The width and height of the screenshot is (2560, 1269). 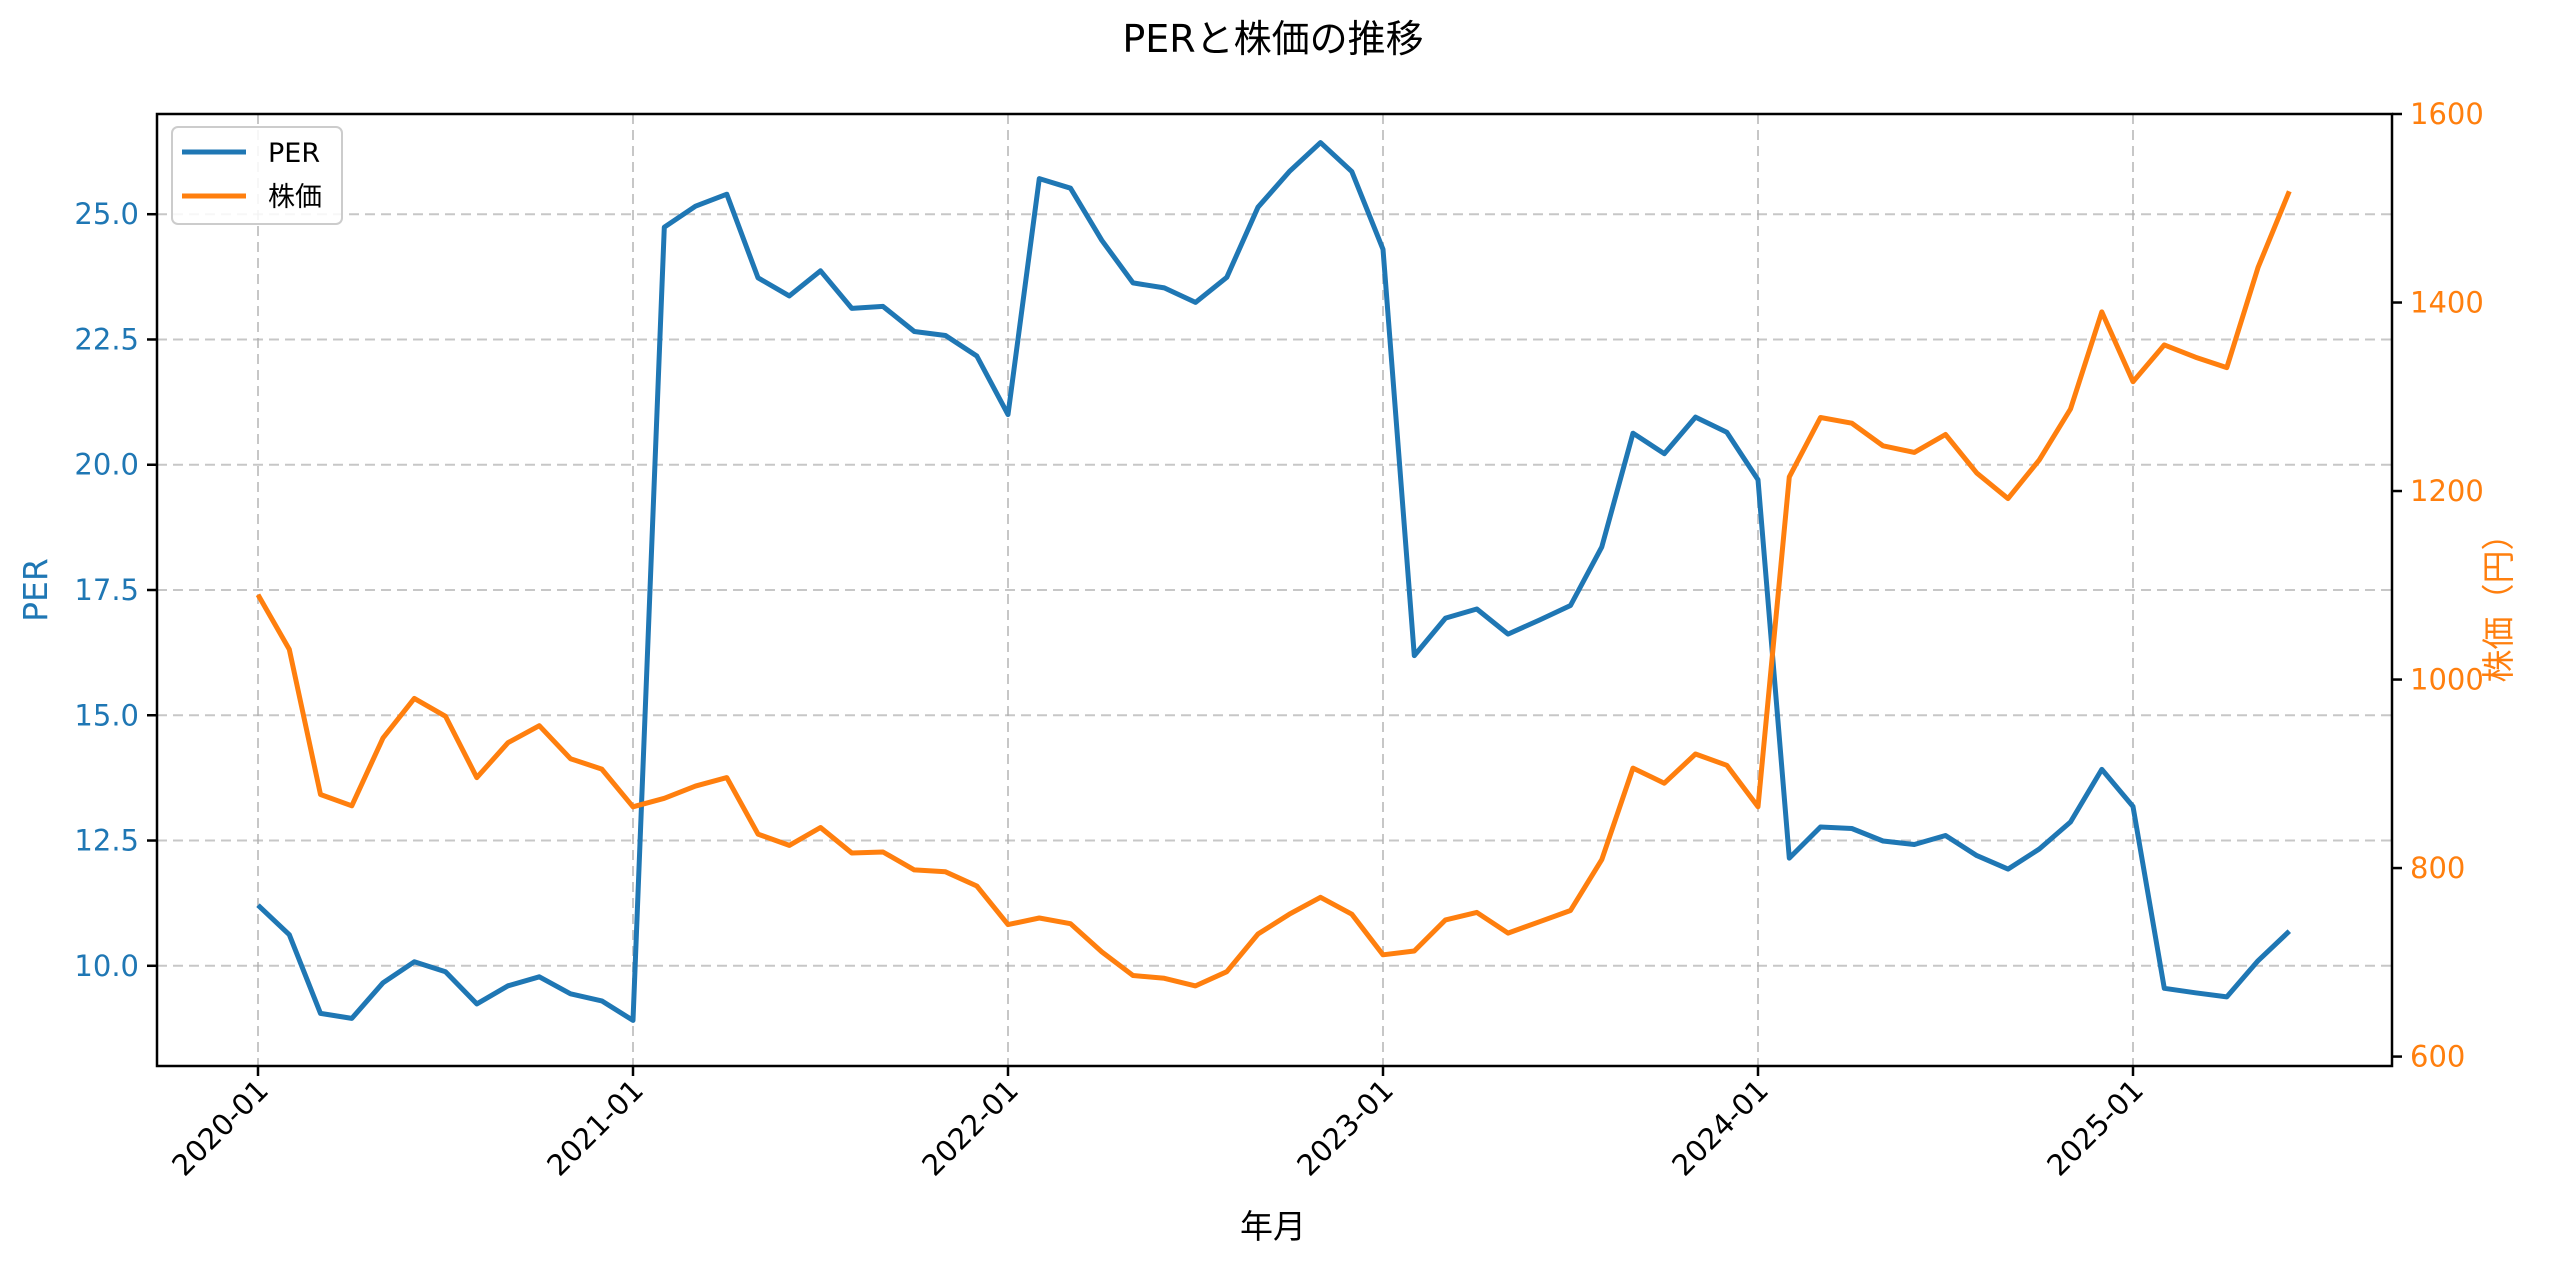 I want to click on x-tick-label: 2025-01, so click(x=2095, y=1128).